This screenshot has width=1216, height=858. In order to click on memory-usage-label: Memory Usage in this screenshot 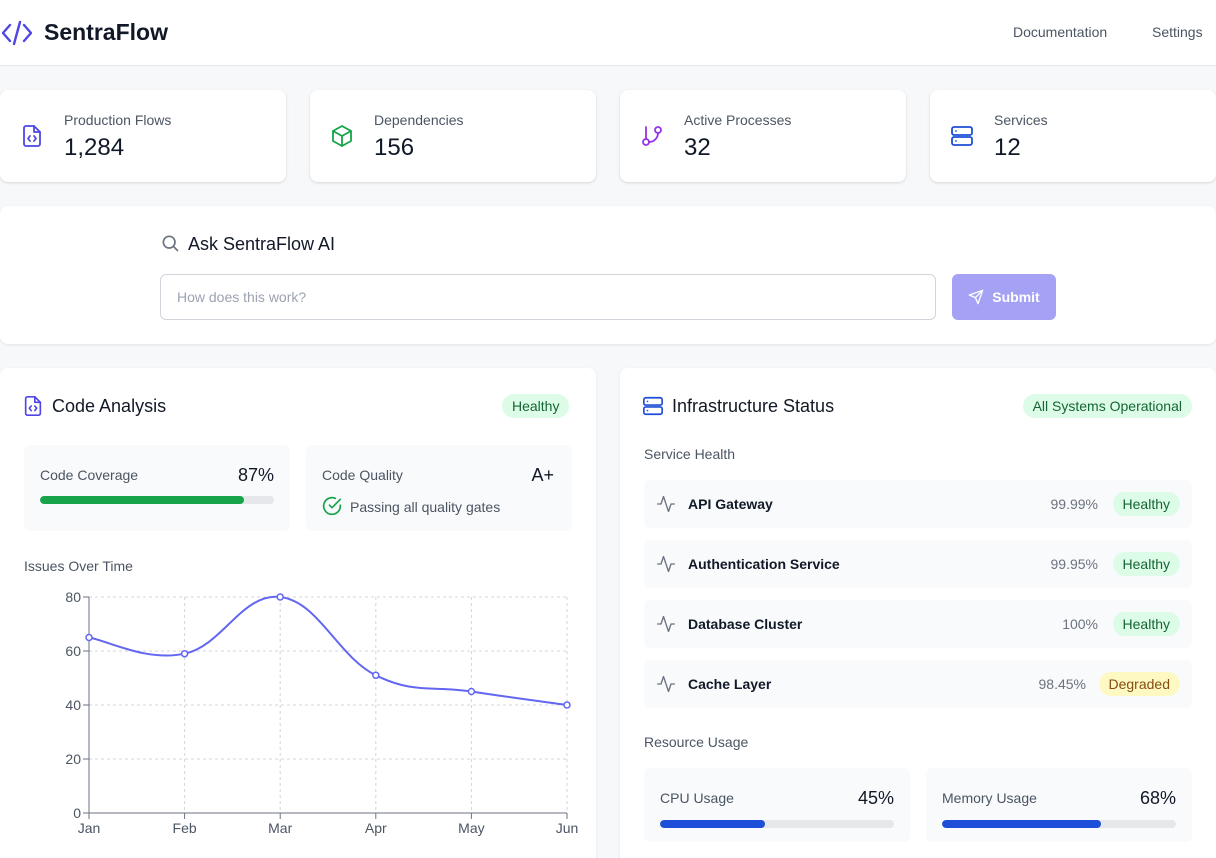, I will do `click(989, 798)`.